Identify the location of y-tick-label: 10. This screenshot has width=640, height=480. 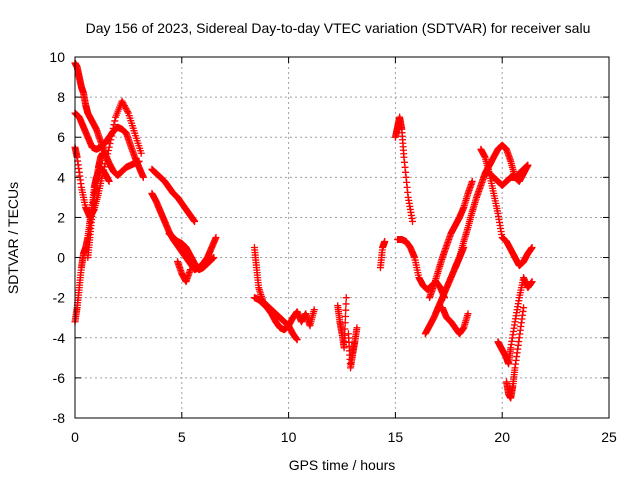
(57, 57).